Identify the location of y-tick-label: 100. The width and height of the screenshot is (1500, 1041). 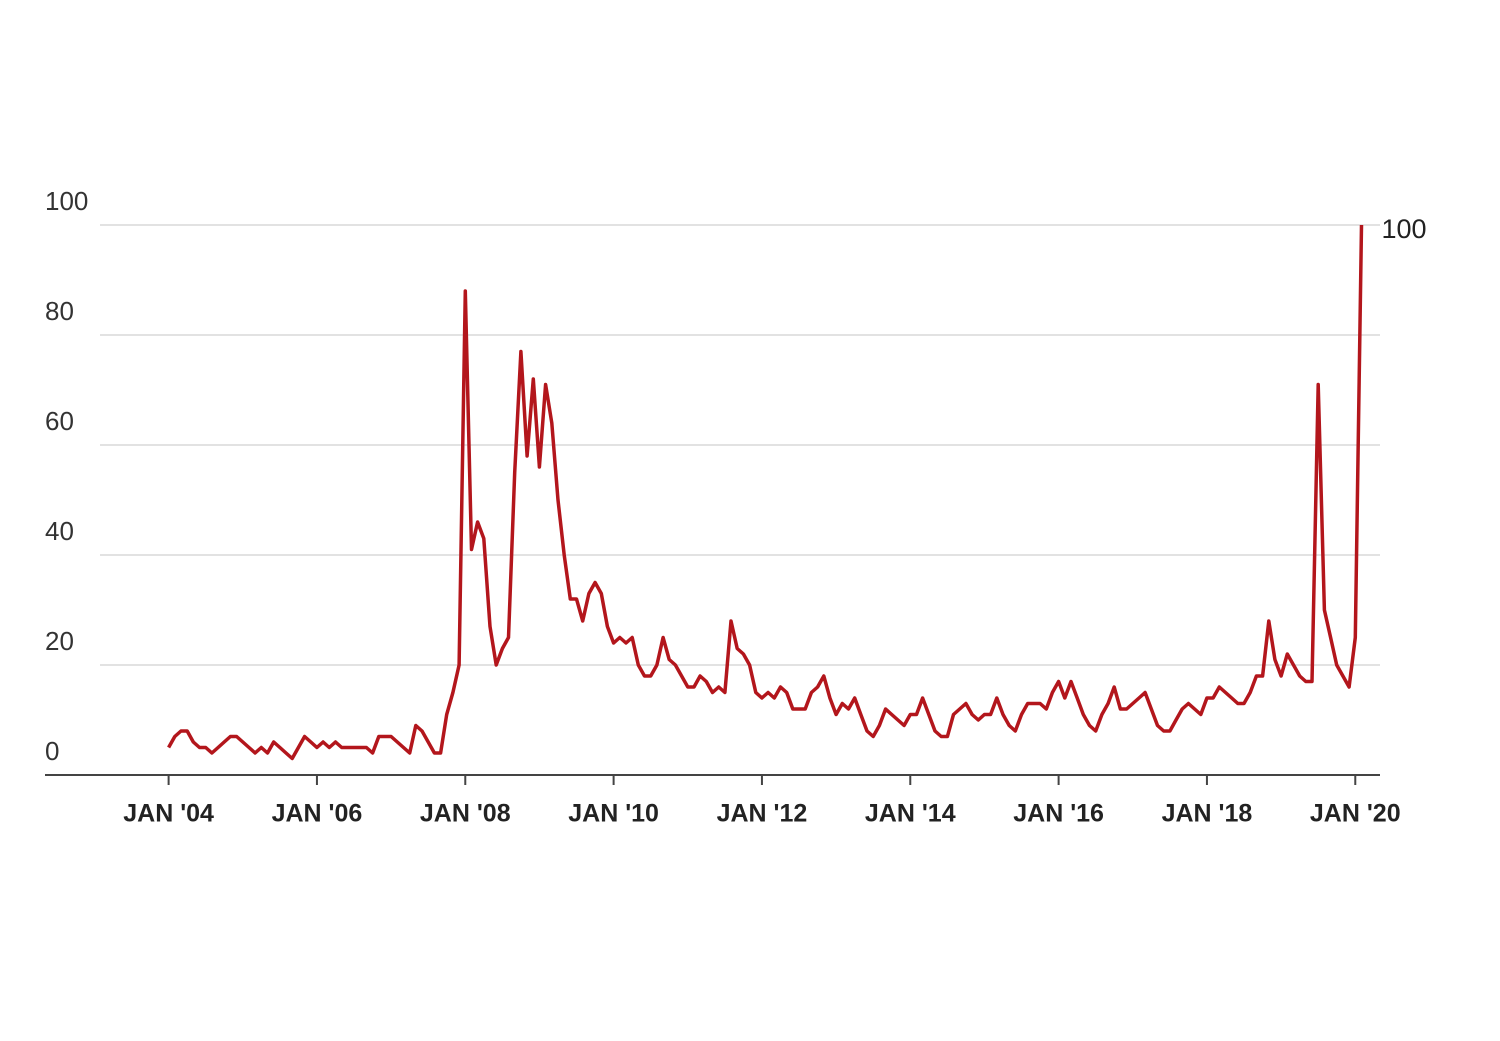
(66, 201).